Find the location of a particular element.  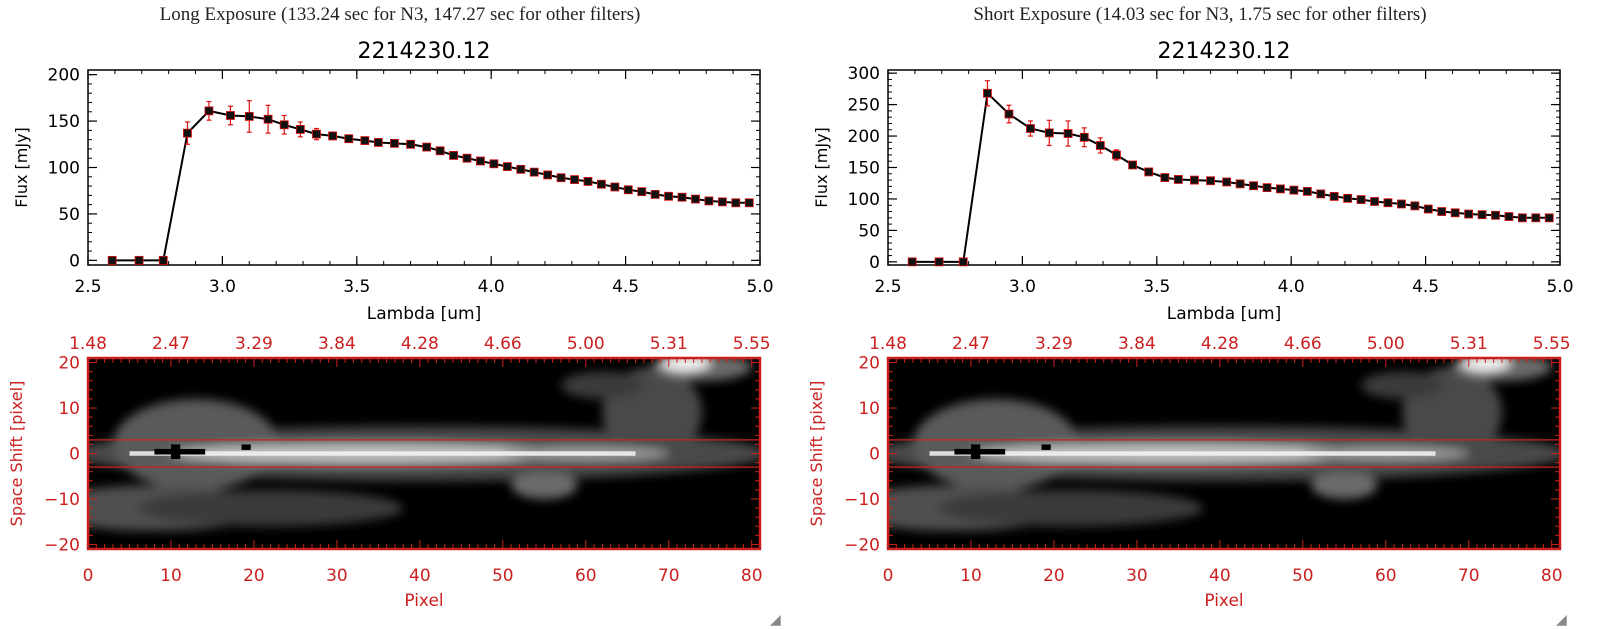

x-axis-label: Lambda [um] is located at coordinates (1224, 314).